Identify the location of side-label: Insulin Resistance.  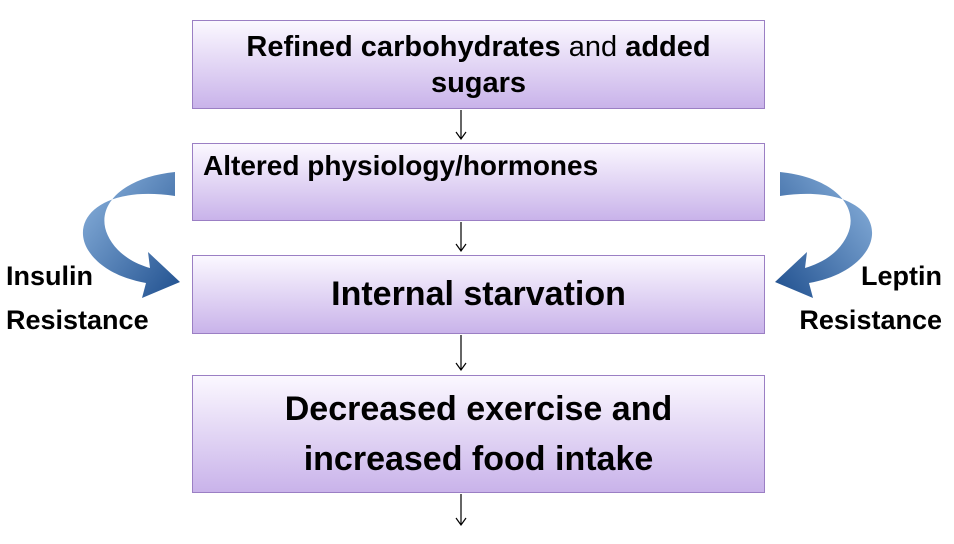
(77, 298).